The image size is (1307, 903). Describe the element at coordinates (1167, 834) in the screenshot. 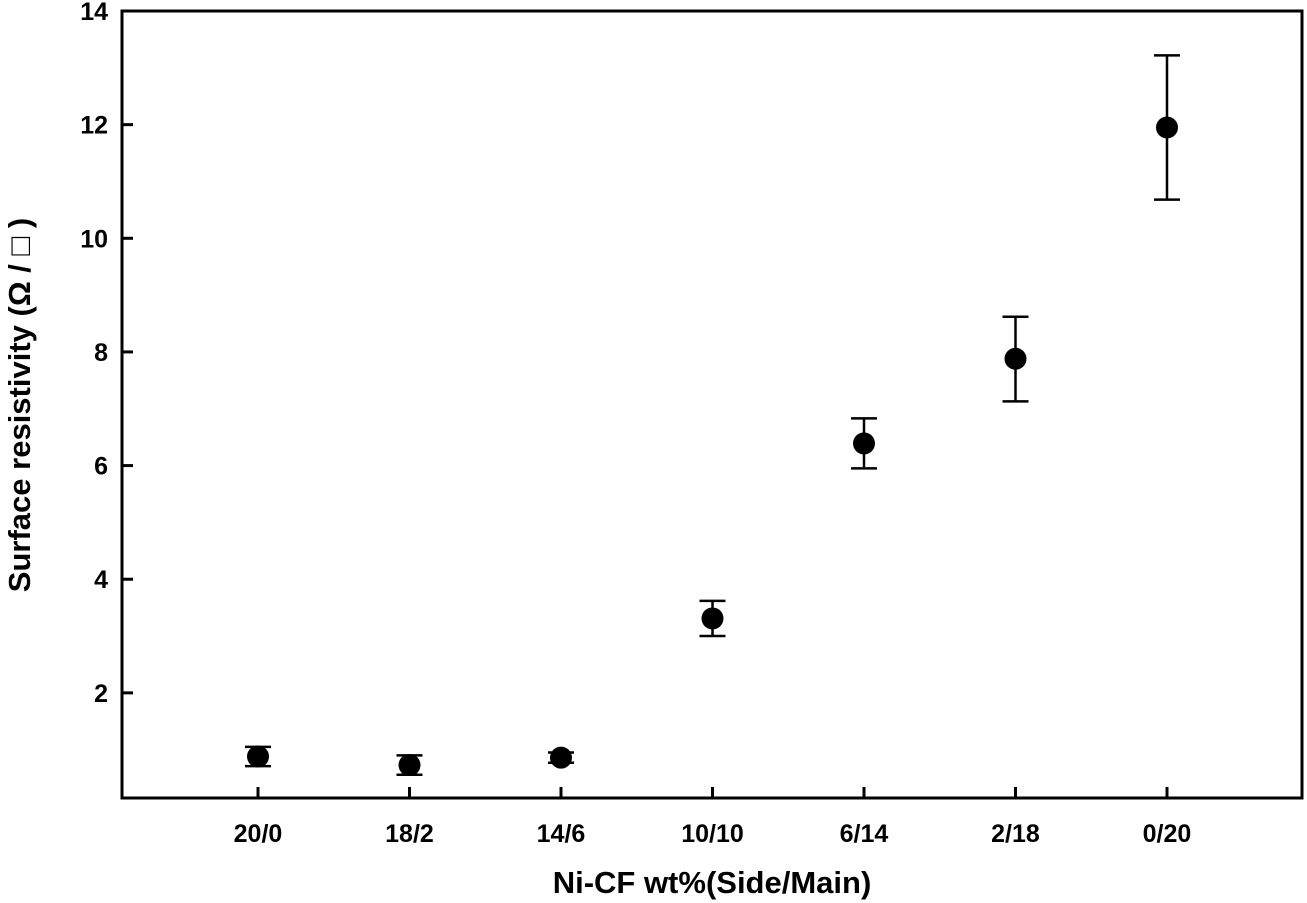

I see `x-tick-label: 0/20` at that location.